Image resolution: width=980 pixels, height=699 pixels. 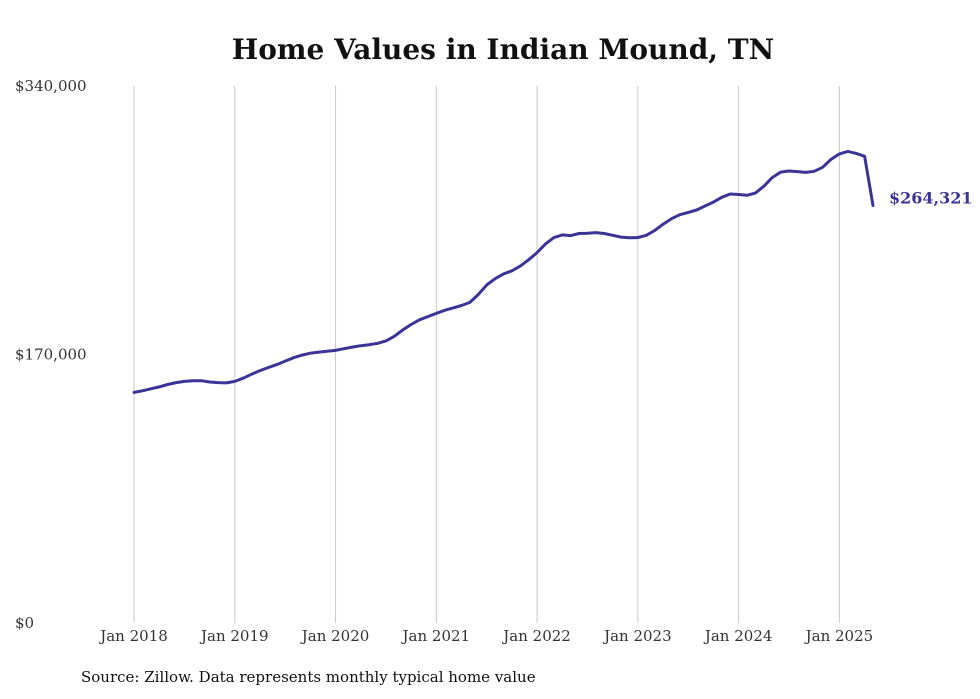 I want to click on x-tick-label: Jan 2023, so click(x=637, y=636).